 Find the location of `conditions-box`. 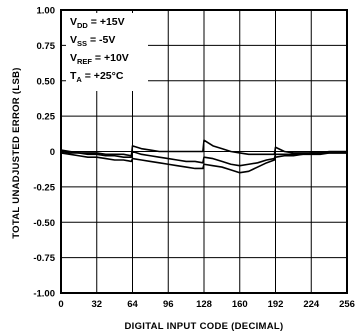

conditions-box is located at coordinates (107, 52).